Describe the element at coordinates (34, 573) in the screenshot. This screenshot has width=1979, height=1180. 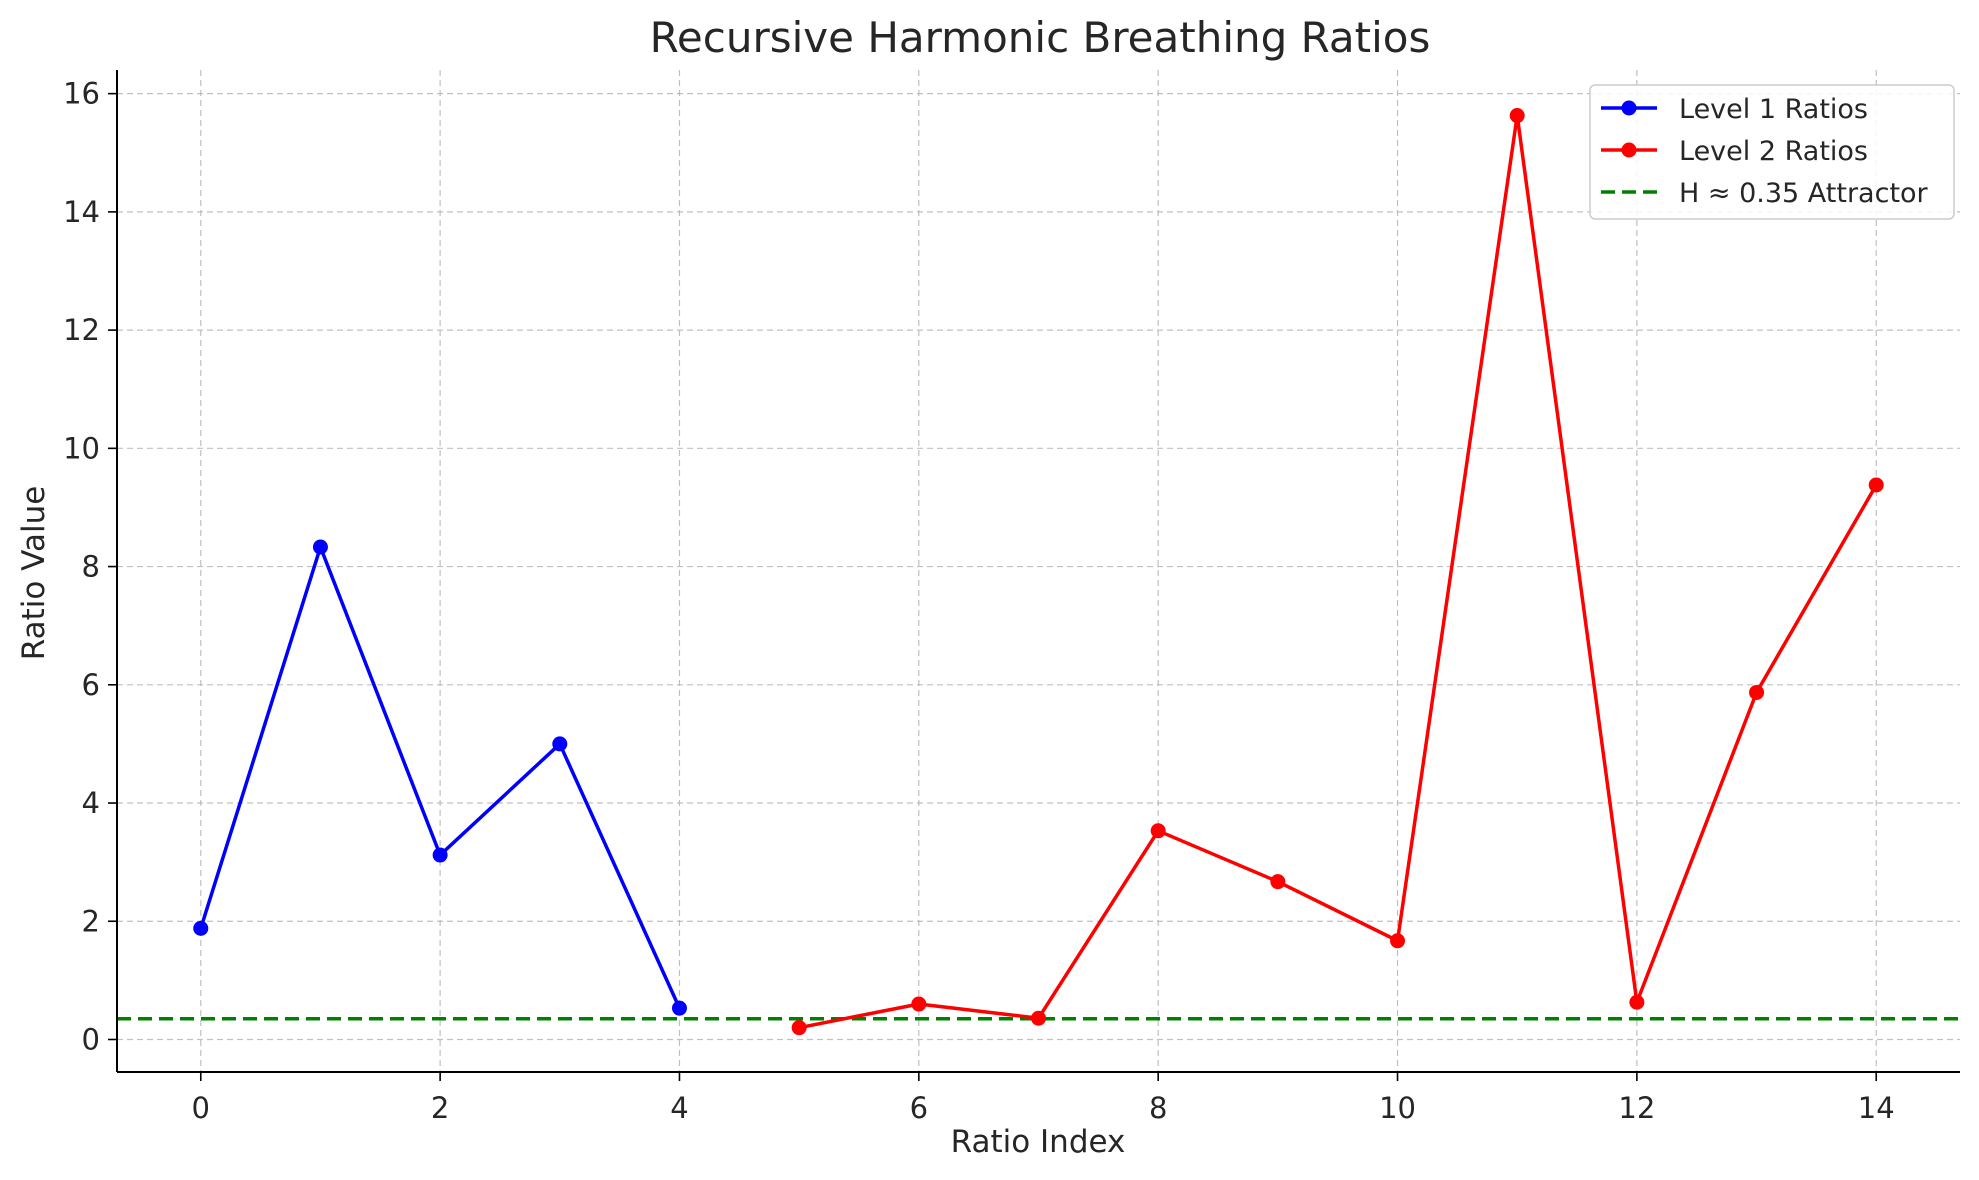
I see `y-axis-label: Ratio Value` at that location.